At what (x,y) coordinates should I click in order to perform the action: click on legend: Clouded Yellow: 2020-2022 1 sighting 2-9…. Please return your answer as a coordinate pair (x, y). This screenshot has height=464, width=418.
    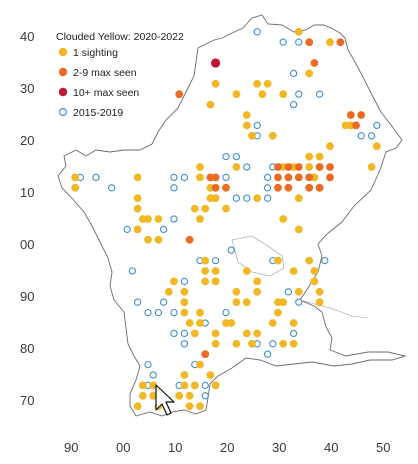
    Looking at the image, I should click on (120, 75).